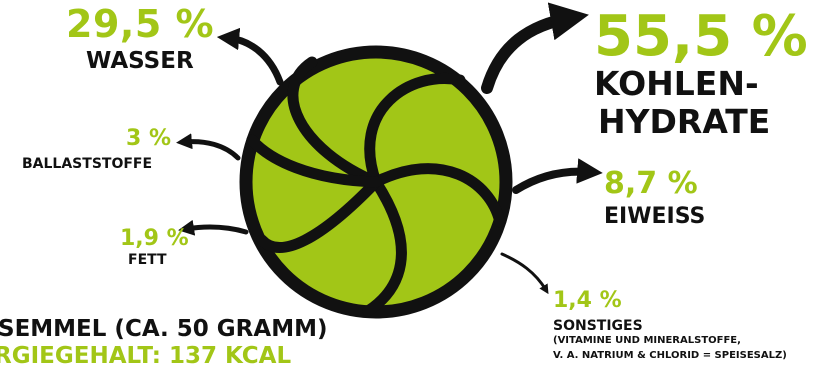 Image resolution: width=832 pixels, height=369 pixels. I want to click on label-ballaststoffe: BALLASTSTOFFE, so click(87, 164).